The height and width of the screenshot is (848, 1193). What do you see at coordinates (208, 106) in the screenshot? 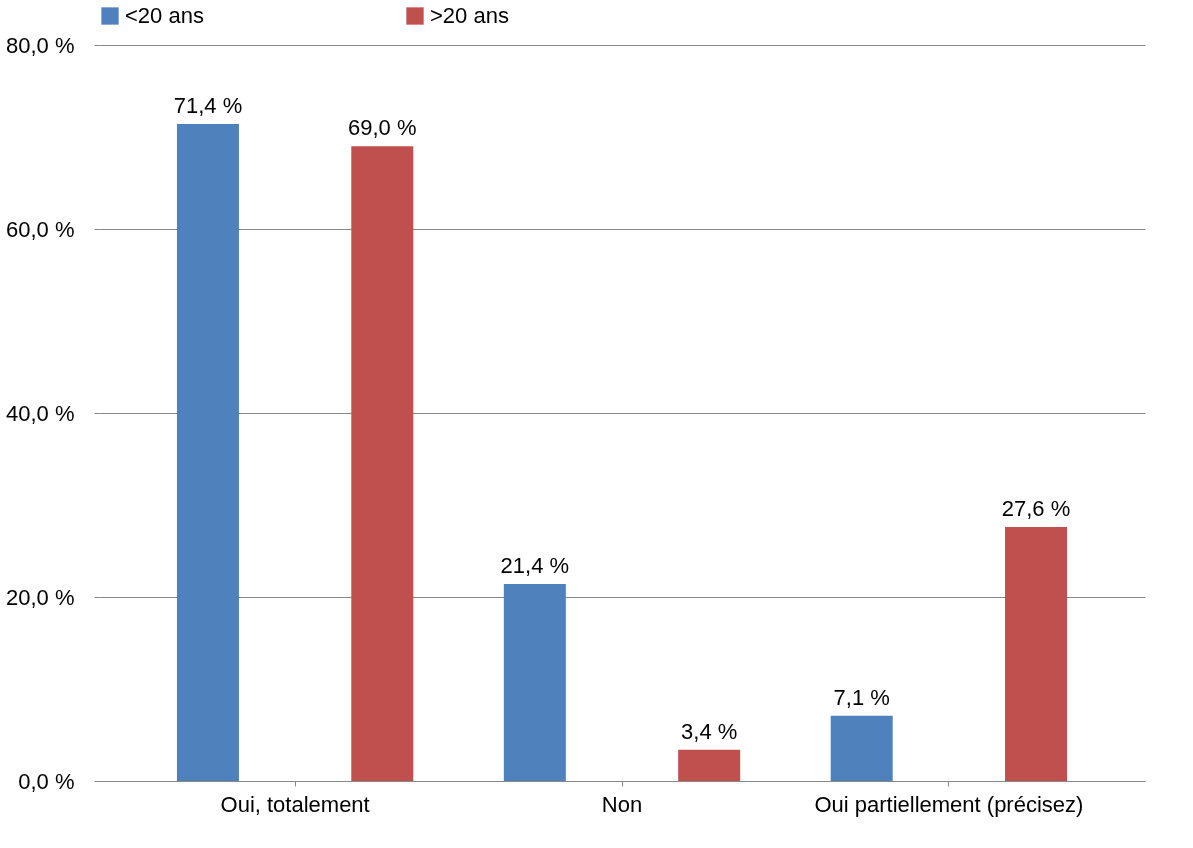
I see `data-label: 71,4 %` at bounding box center [208, 106].